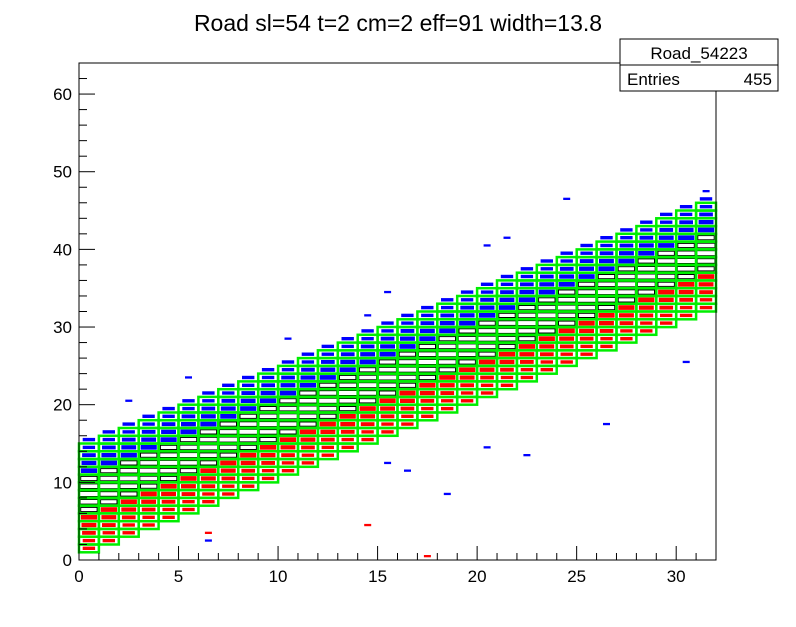 This screenshot has height=627, width=796. What do you see at coordinates (398, 23) in the screenshot?
I see `chart-title: Road sl=54 t=2 cm=2 eff=91 width=13.8` at bounding box center [398, 23].